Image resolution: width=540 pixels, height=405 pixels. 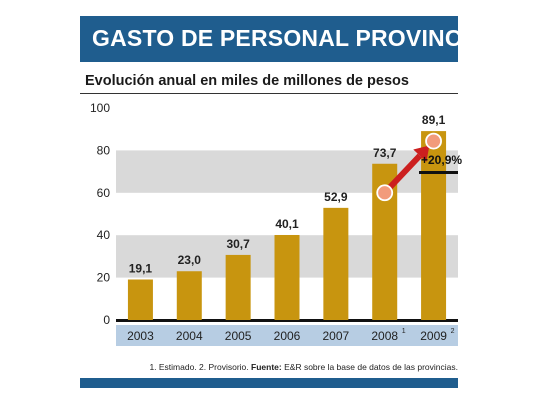 I want to click on bottom-bar, so click(x=269, y=383).